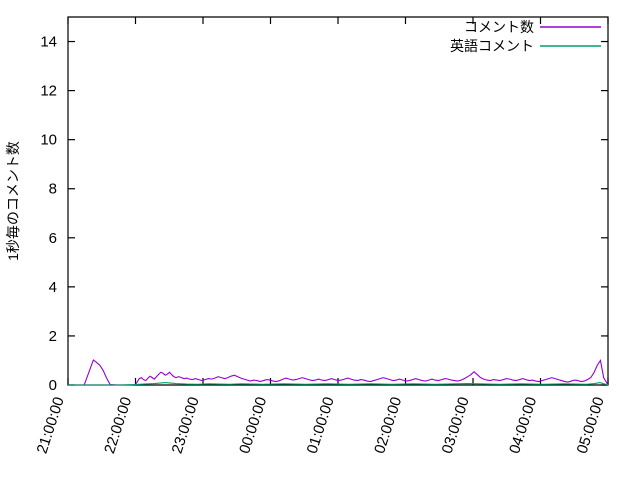 The width and height of the screenshot is (640, 480). I want to click on legend-label-0: コメント数, so click(499, 27).